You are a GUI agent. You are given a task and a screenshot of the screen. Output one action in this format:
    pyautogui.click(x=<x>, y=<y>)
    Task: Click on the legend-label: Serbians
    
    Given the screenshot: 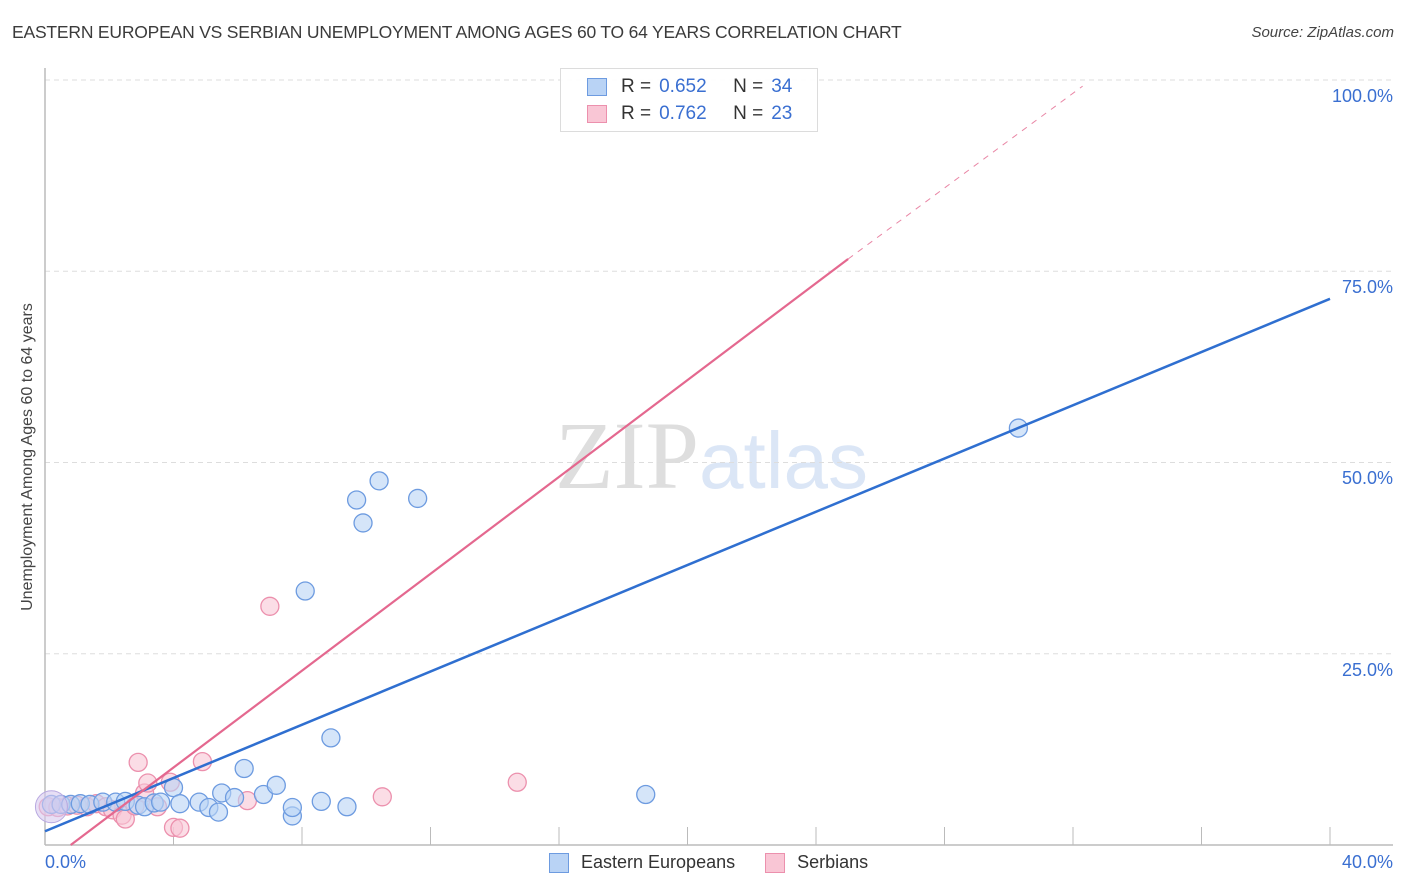 What is the action you would take?
    pyautogui.click(x=833, y=862)
    